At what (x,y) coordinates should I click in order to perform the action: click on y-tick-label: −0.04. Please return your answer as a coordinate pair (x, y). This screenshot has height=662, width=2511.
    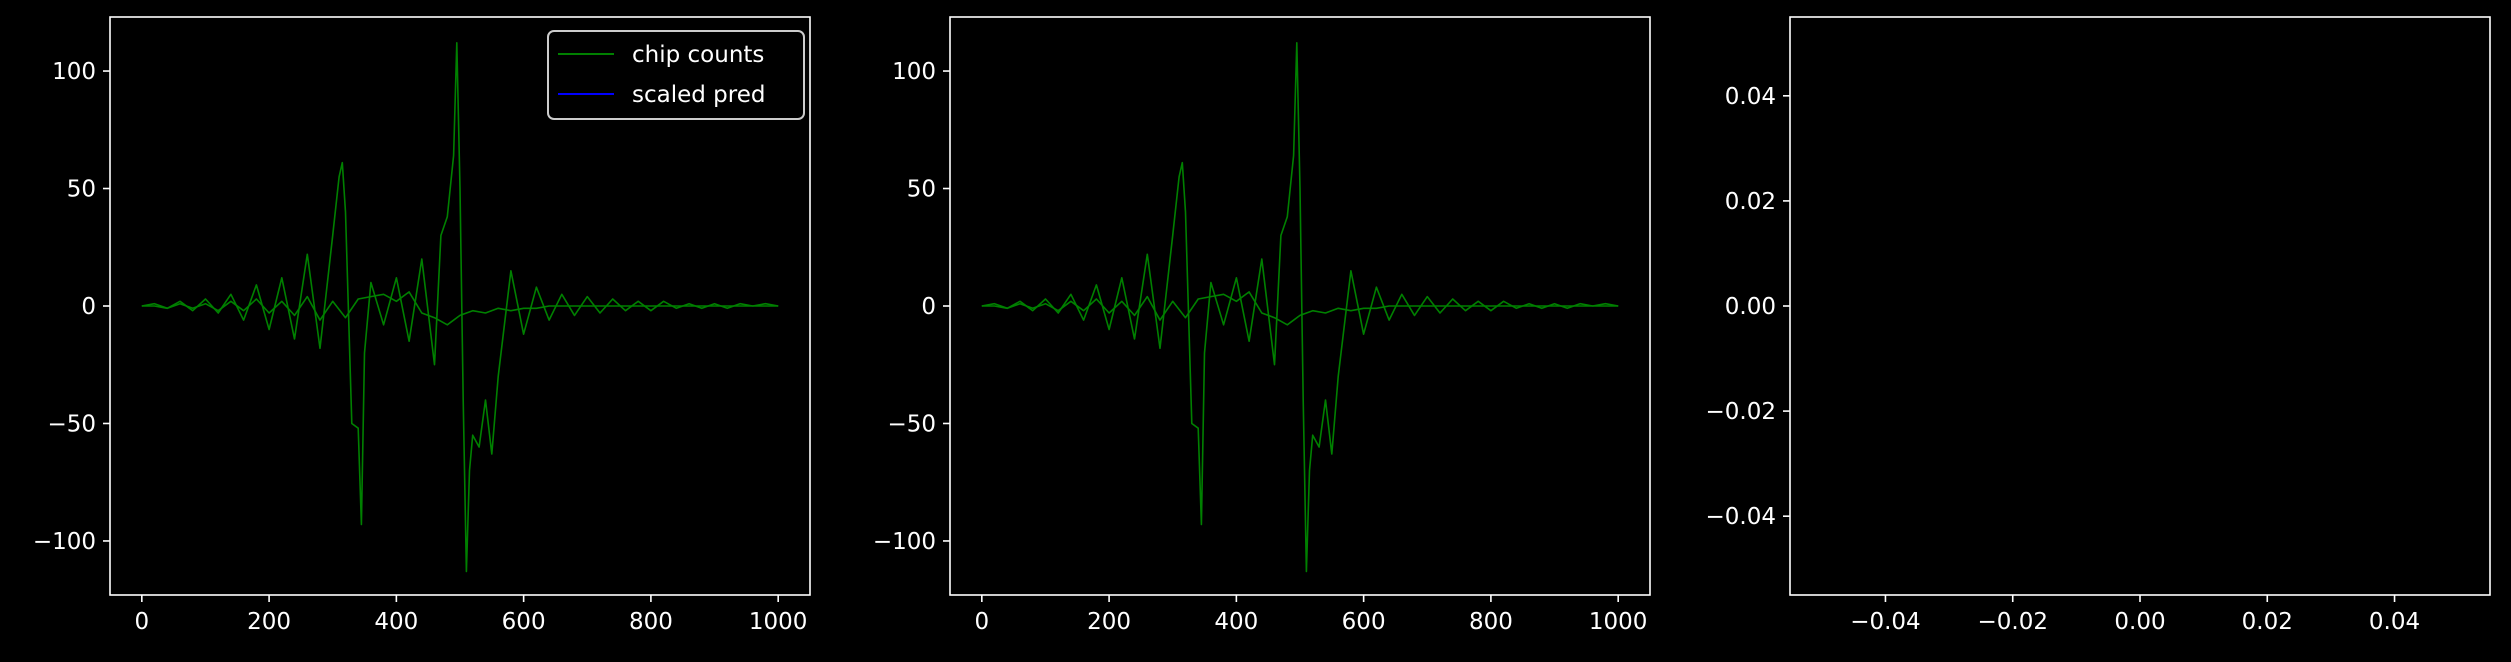
    Looking at the image, I should click on (1741, 517).